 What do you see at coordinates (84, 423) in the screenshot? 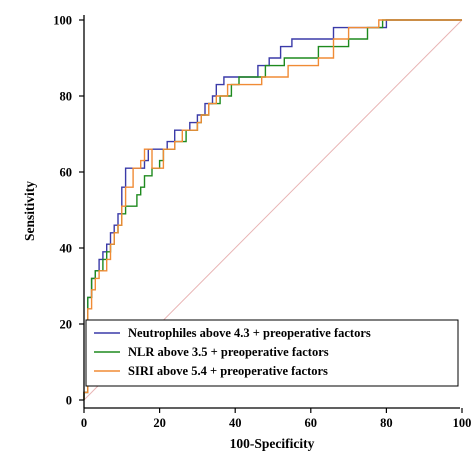
I see `x-tick-label: 0` at bounding box center [84, 423].